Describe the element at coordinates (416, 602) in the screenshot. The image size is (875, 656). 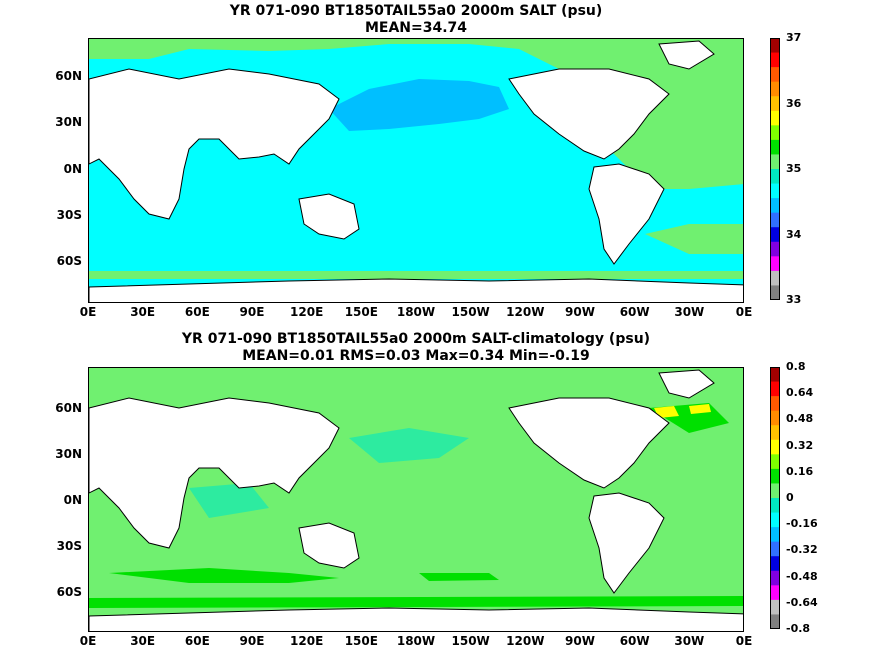
I see `positive-anomaly-patch` at that location.